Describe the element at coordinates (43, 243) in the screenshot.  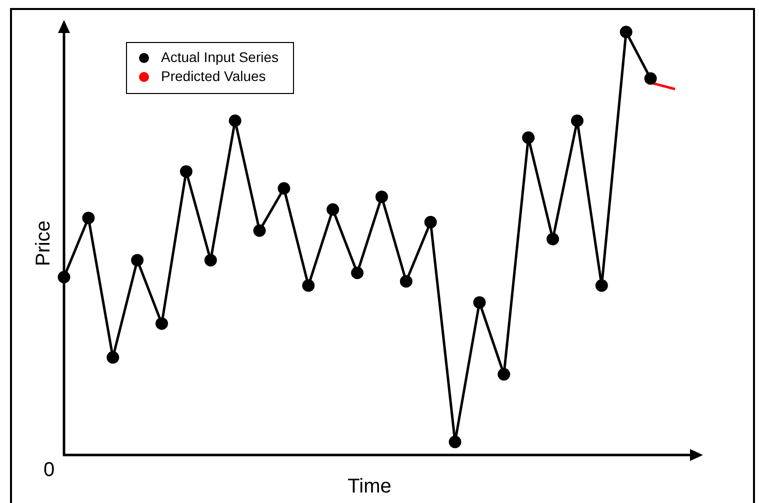
I see `y-axis-title: Price` at that location.